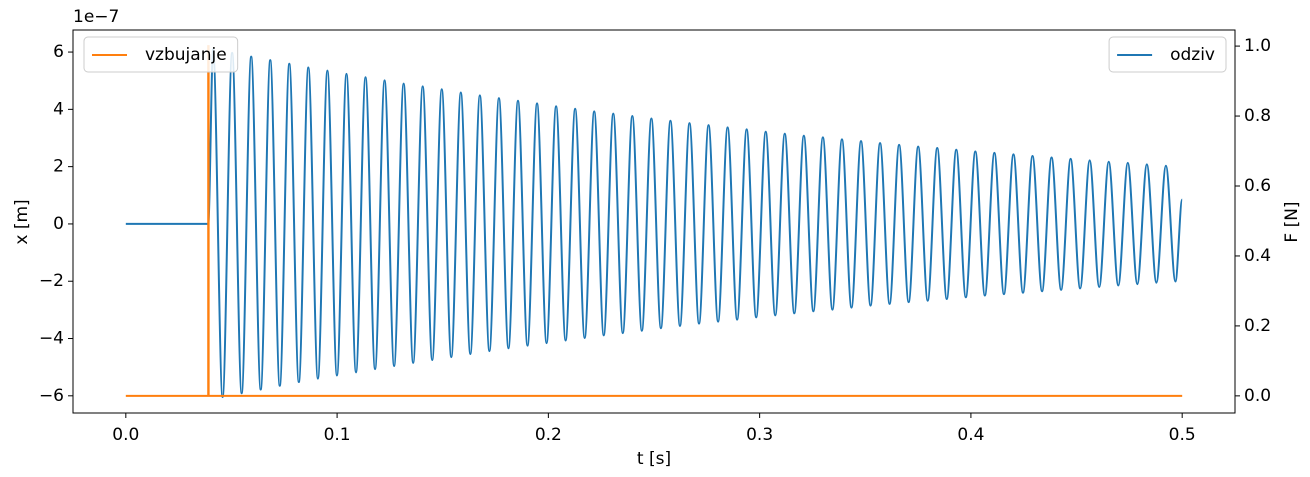 Image resolution: width=1310 pixels, height=477 pixels. I want to click on x-tick-label: 0.4, so click(970, 435).